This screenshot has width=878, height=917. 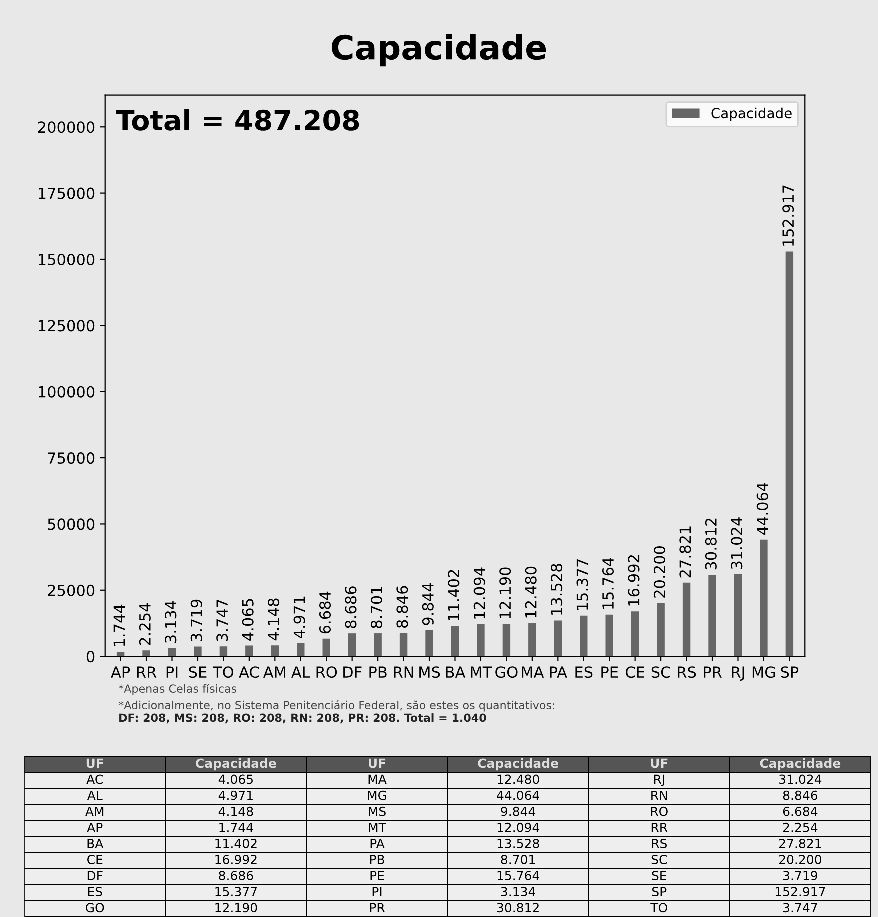 I want to click on text: *Adicionalmente, no Sistema Penitenciário Federal, são estes os quantitativos:, so click(x=336, y=706).